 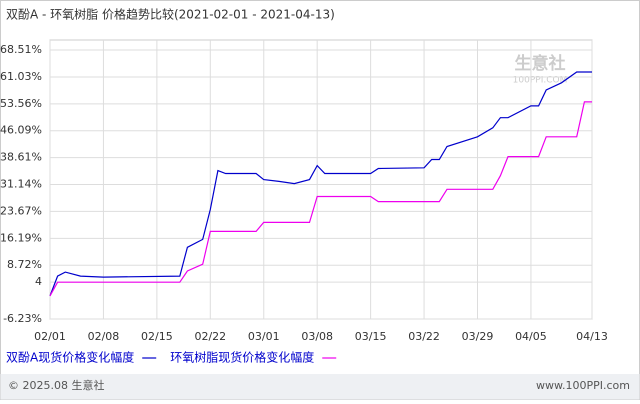 What do you see at coordinates (24, 264) in the screenshot?
I see `y-tick-label: 8.72%` at bounding box center [24, 264].